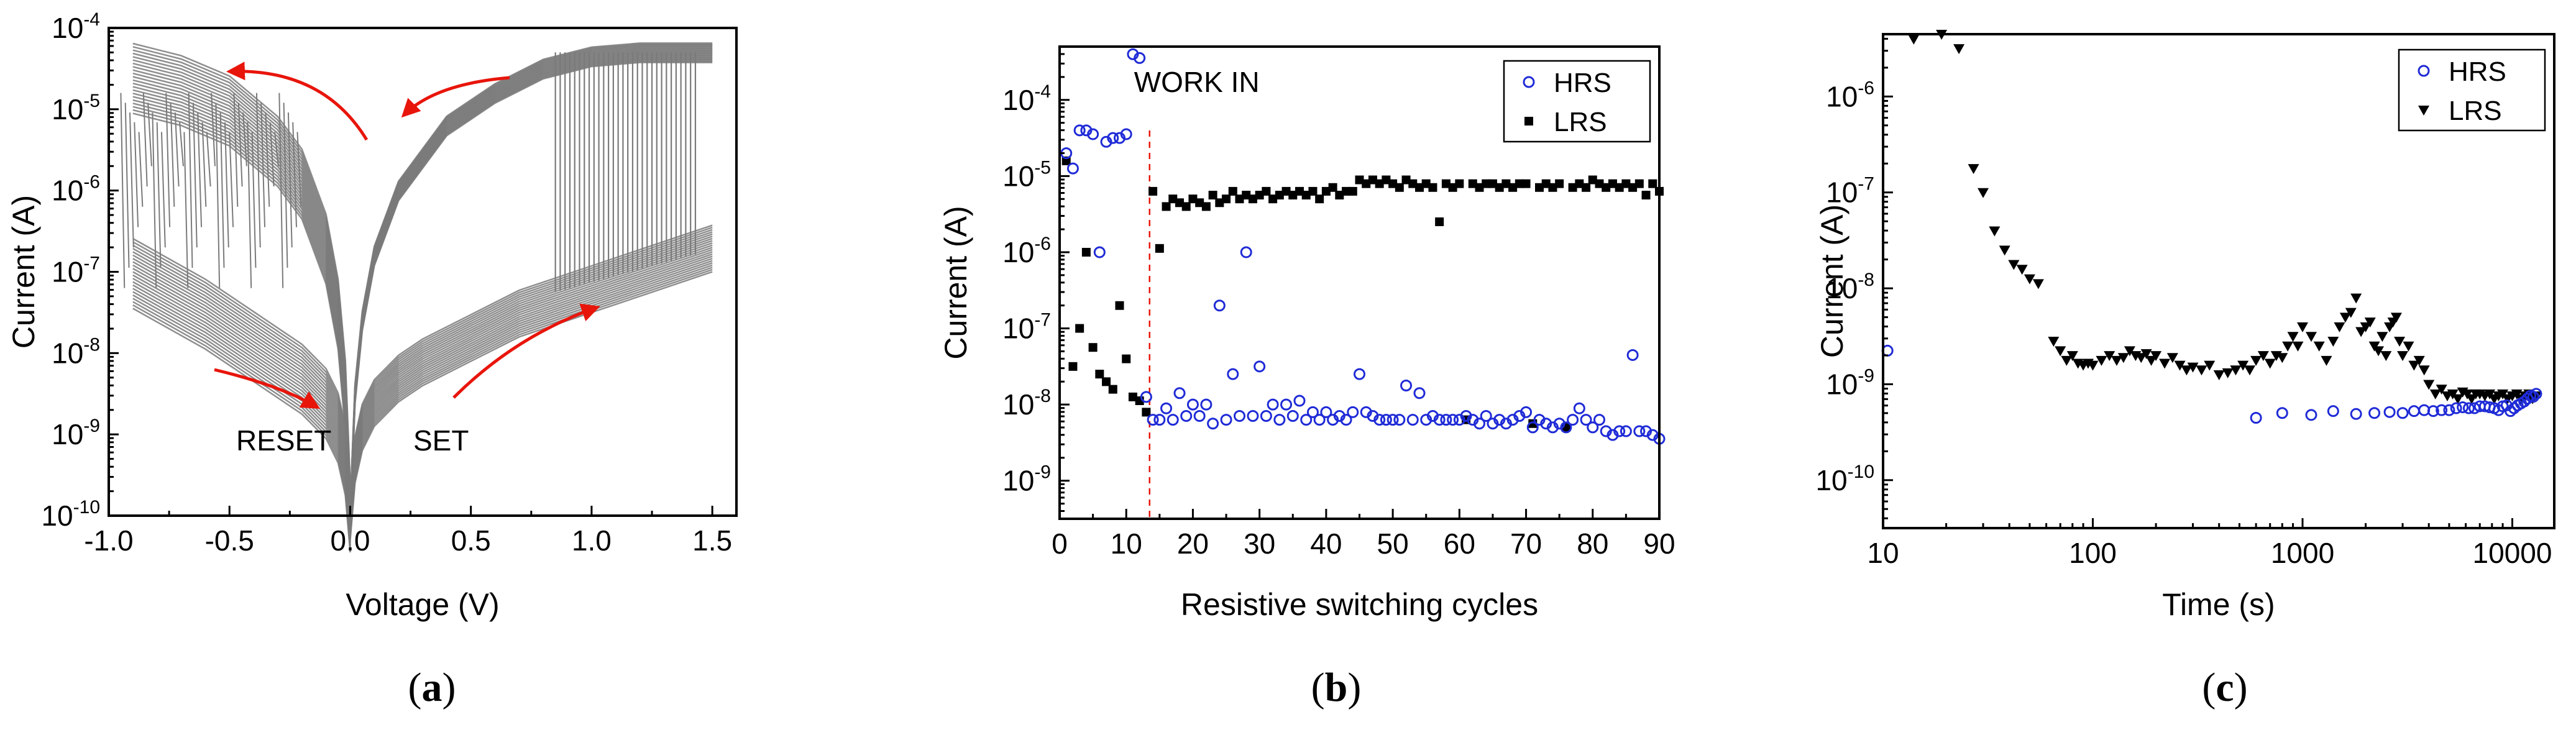 The width and height of the screenshot is (2576, 735). What do you see at coordinates (2477, 72) in the screenshot?
I see `legend-hrs-label: HRS` at bounding box center [2477, 72].